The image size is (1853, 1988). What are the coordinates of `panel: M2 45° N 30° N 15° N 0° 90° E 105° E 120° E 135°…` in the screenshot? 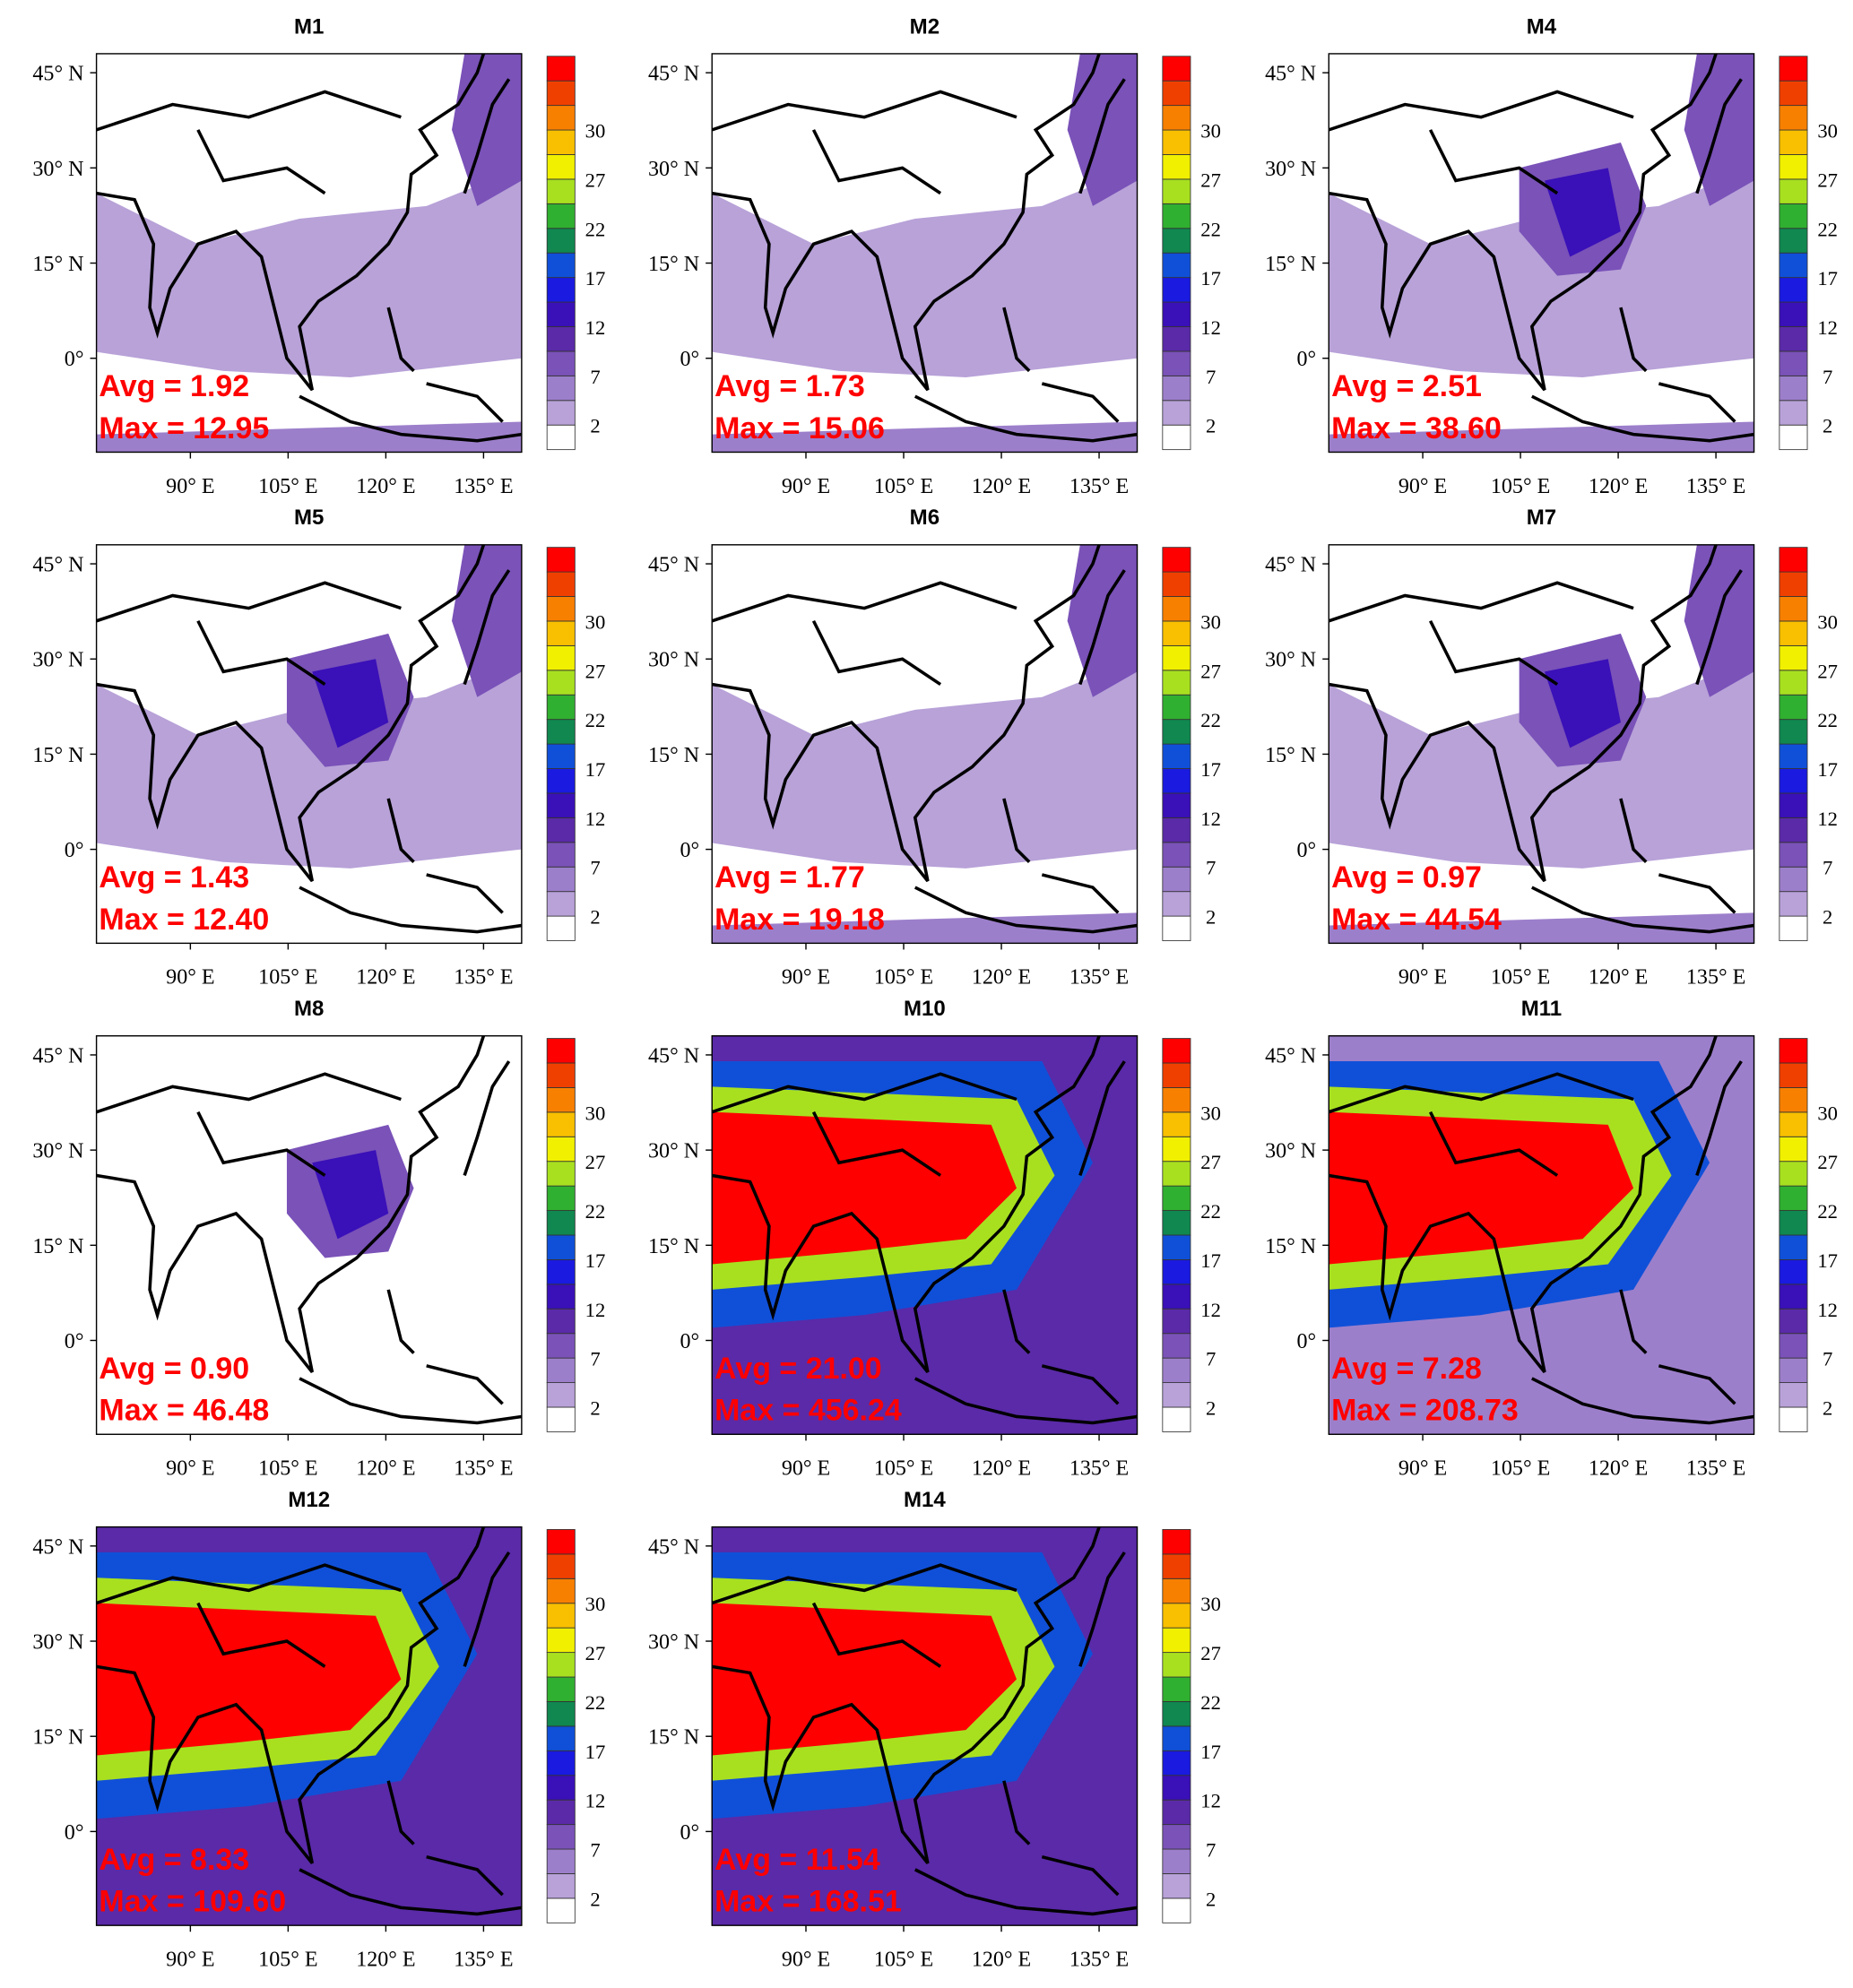 It's located at (935, 256).